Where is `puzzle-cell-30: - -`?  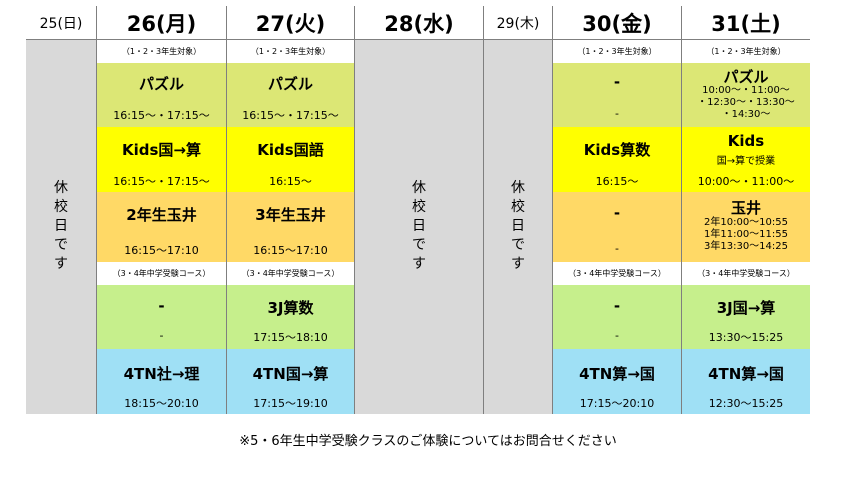 puzzle-cell-30: - - is located at coordinates (617, 95).